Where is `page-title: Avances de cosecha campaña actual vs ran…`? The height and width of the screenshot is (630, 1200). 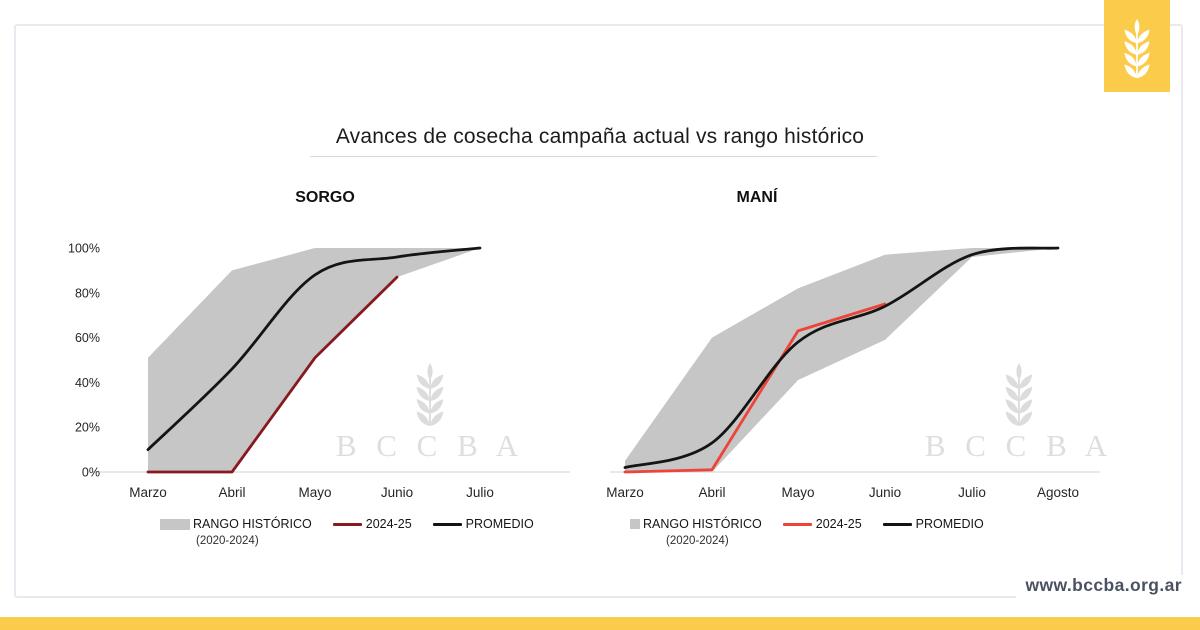
page-title: Avances de cosecha campaña actual vs ran… is located at coordinates (600, 136).